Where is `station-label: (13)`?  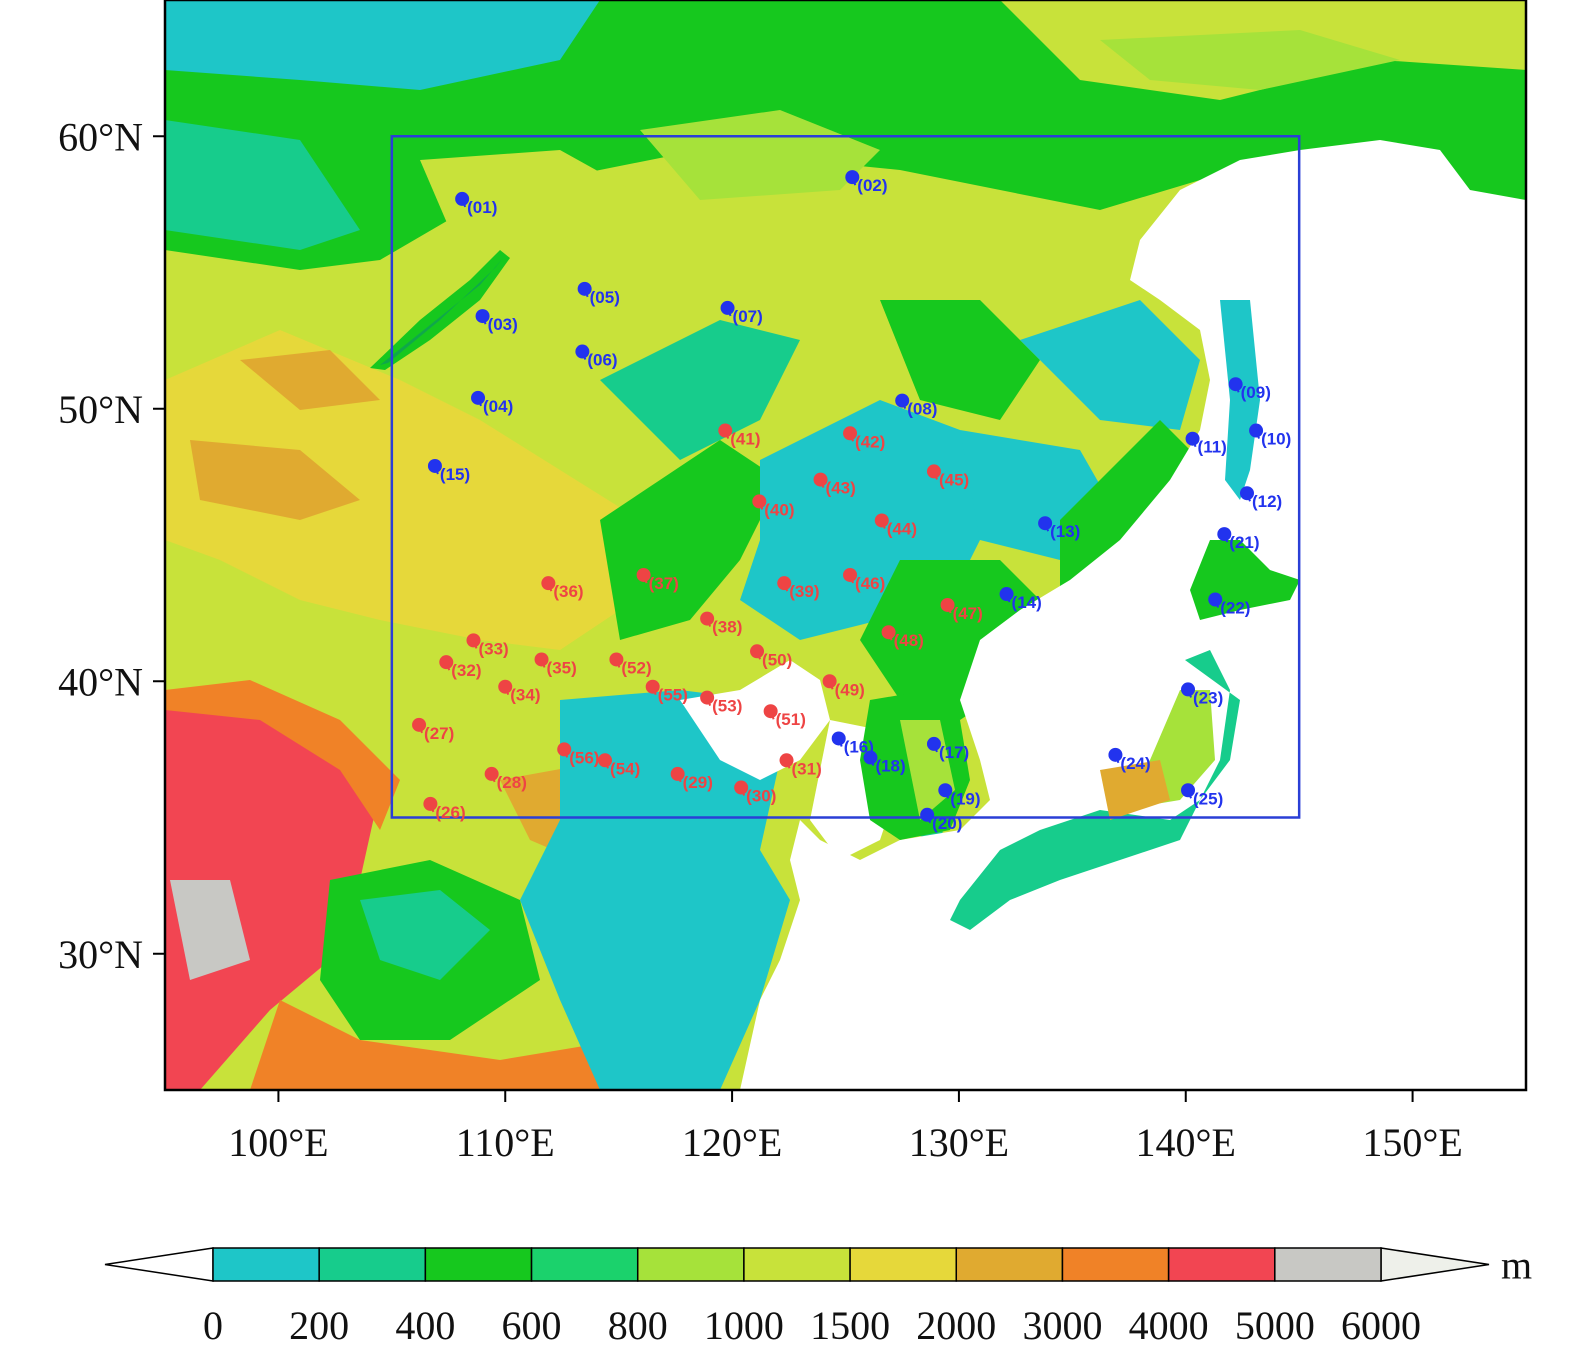
station-label: (13) is located at coordinates (1065, 531).